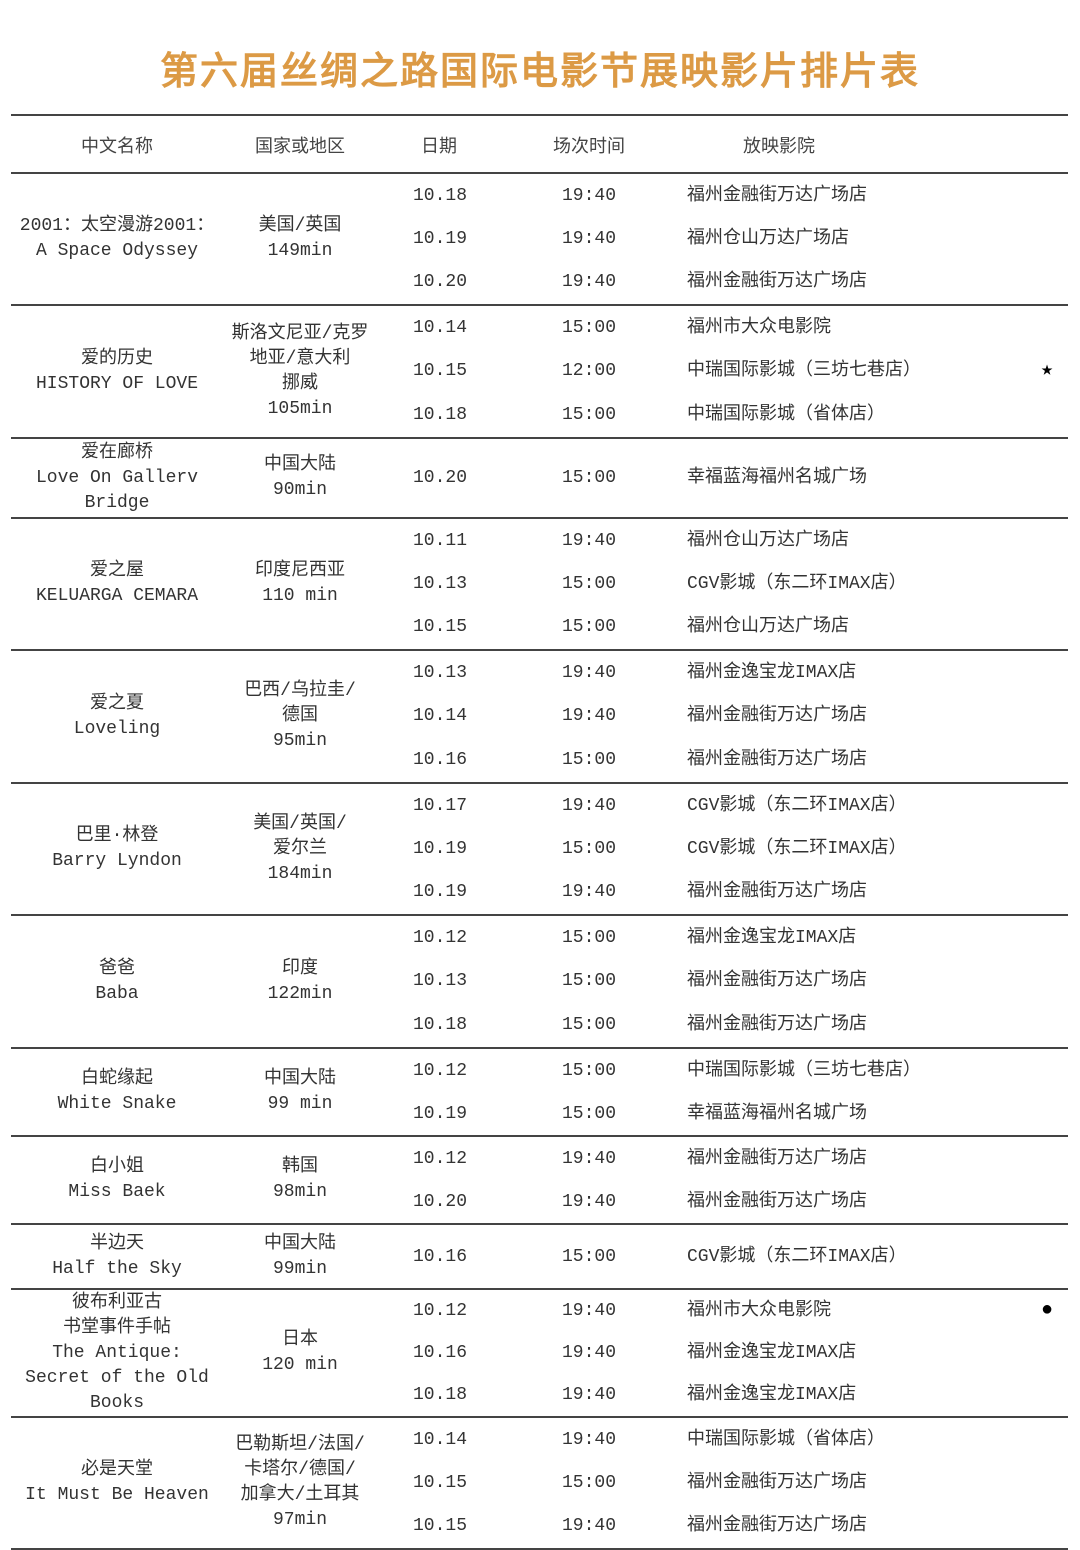  Describe the element at coordinates (300, 146) in the screenshot. I see `header-country: 国家或地区` at that location.